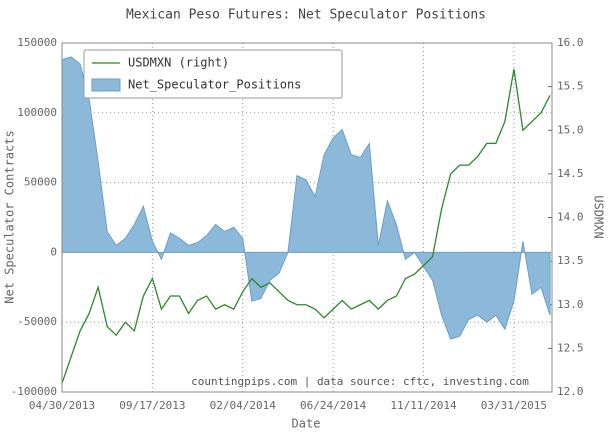 Image resolution: width=612 pixels, height=441 pixels. I want to click on legend-swatch, so click(106, 85).